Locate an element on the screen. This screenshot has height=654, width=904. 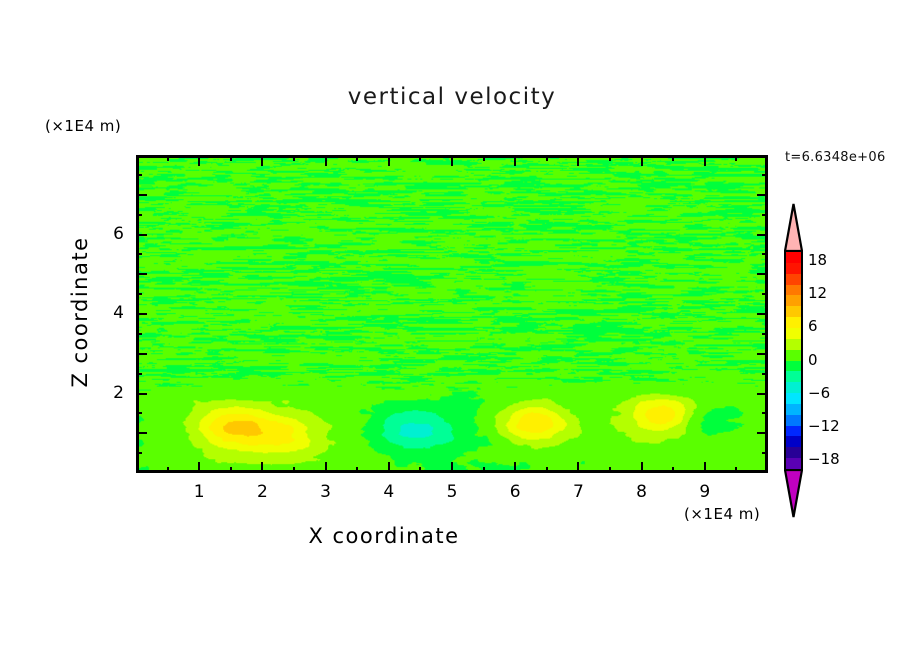
x-tick-label: 2 is located at coordinates (262, 492).